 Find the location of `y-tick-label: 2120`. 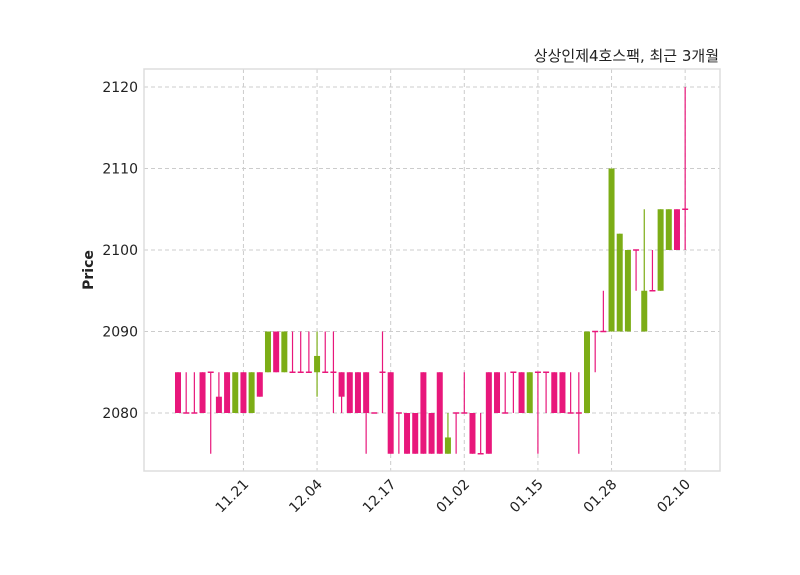

y-tick-label: 2120 is located at coordinates (120, 88).